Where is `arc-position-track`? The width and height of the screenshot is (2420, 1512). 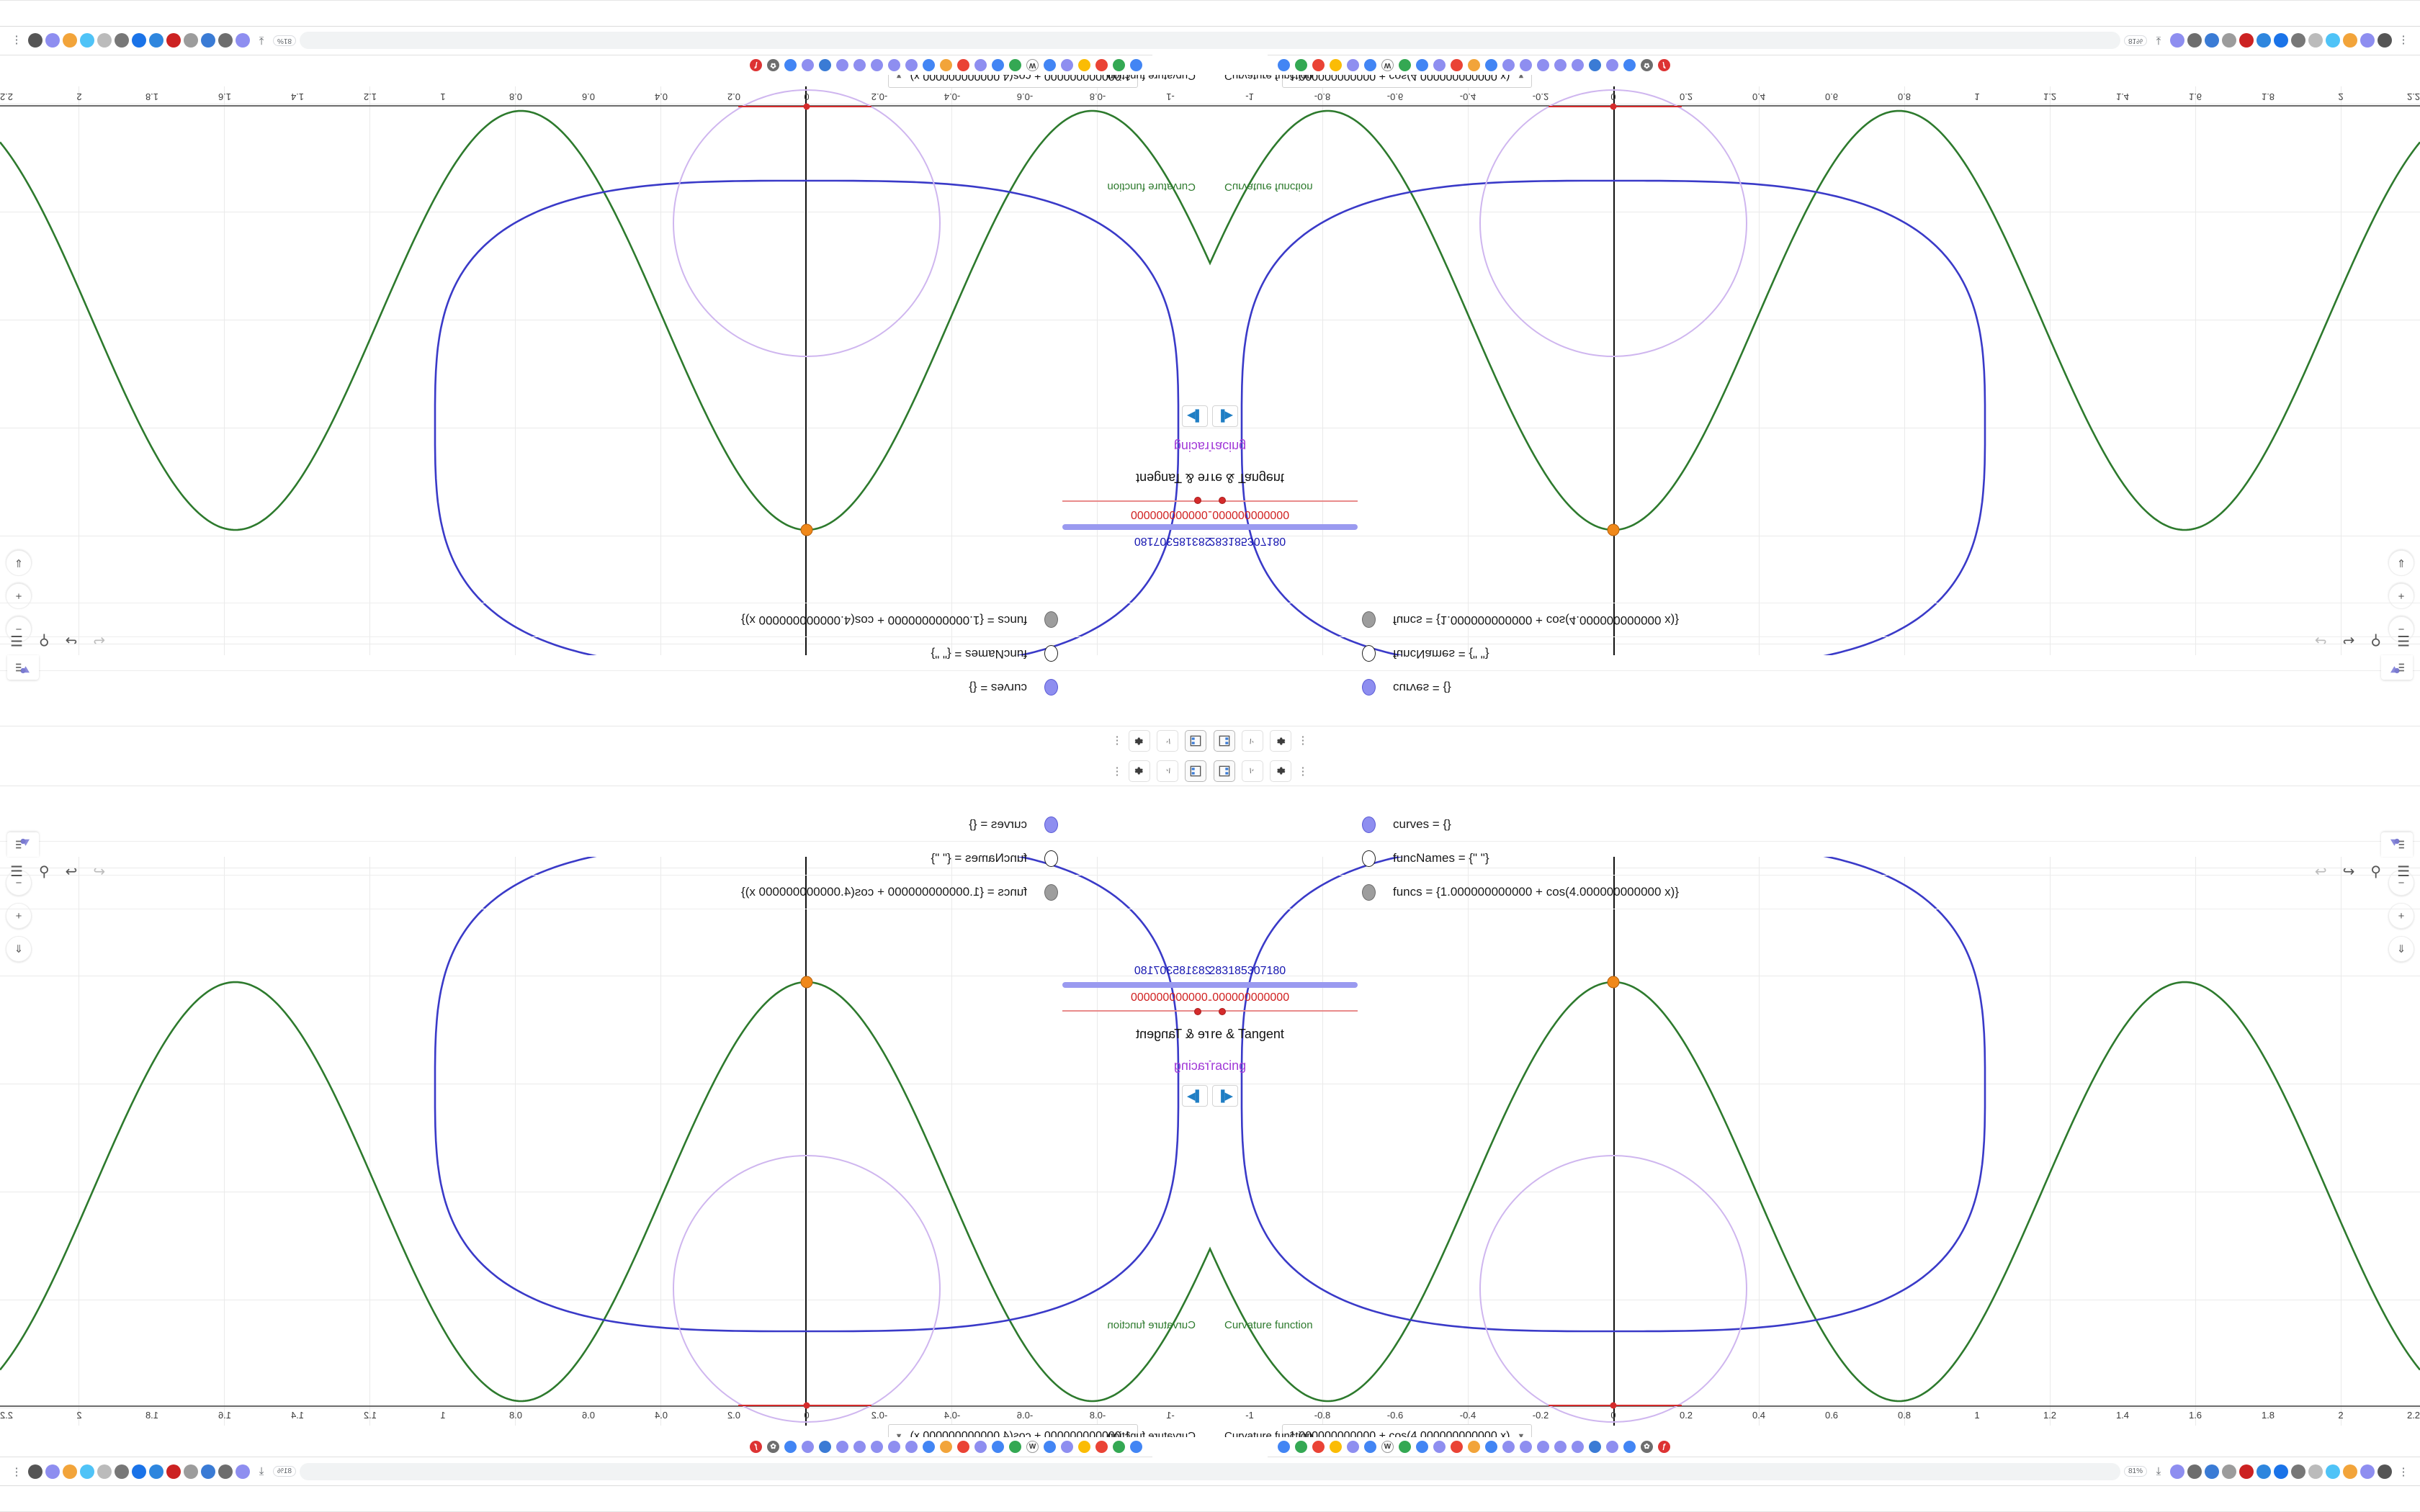 arc-position-track is located at coordinates (1136, 1011).